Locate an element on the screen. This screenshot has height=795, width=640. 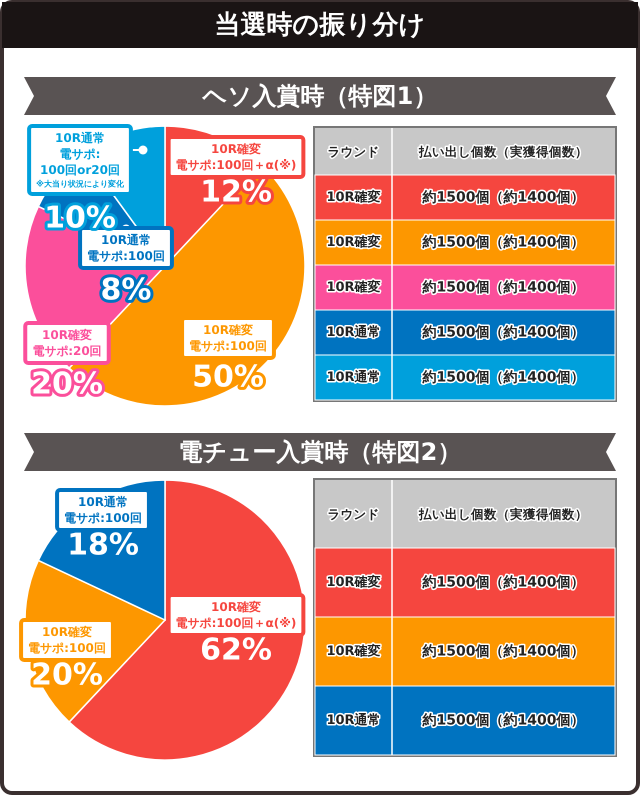
chart-subtitle: ヘソ入賞時（特図1） is located at coordinates (320, 96).